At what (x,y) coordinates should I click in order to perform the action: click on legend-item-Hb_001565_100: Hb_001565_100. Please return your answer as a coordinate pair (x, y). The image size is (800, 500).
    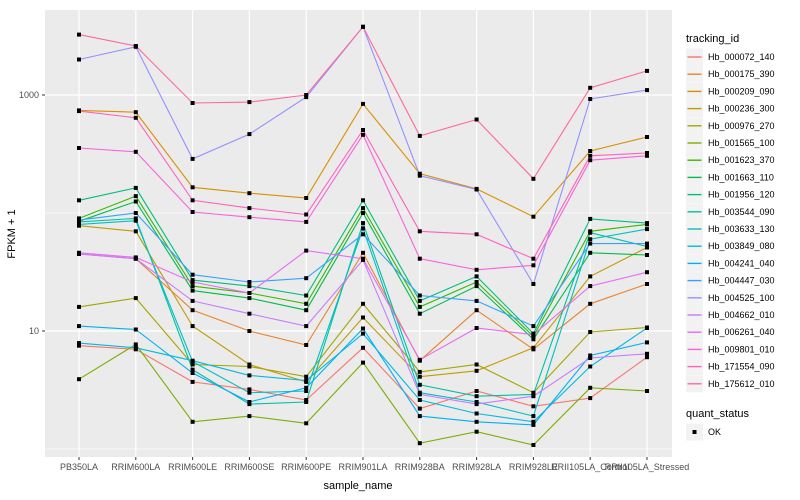
    Looking at the image, I should click on (741, 143).